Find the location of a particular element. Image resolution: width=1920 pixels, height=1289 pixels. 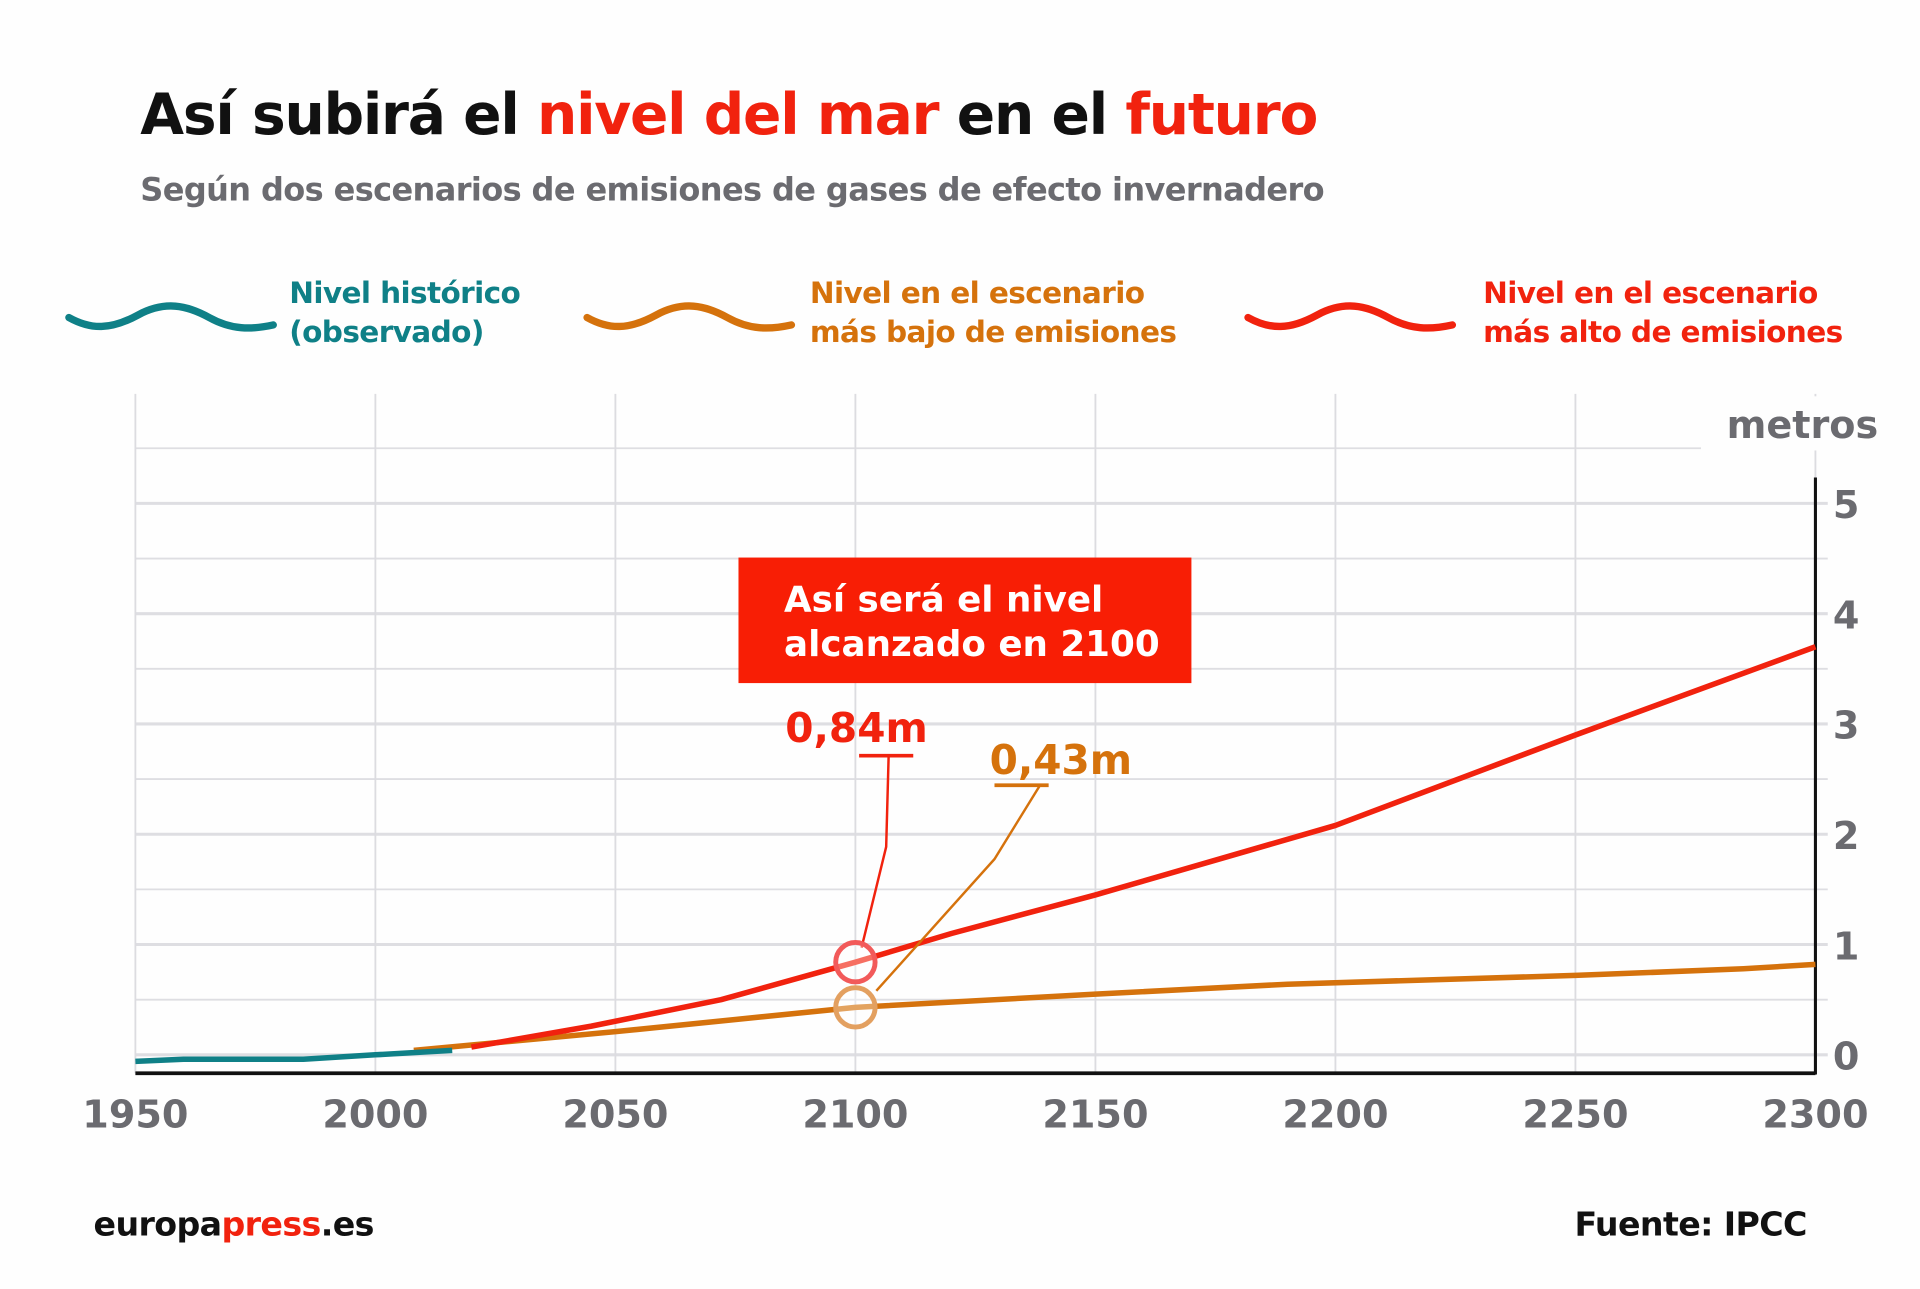

y-tick-label: 4 is located at coordinates (1846, 615).